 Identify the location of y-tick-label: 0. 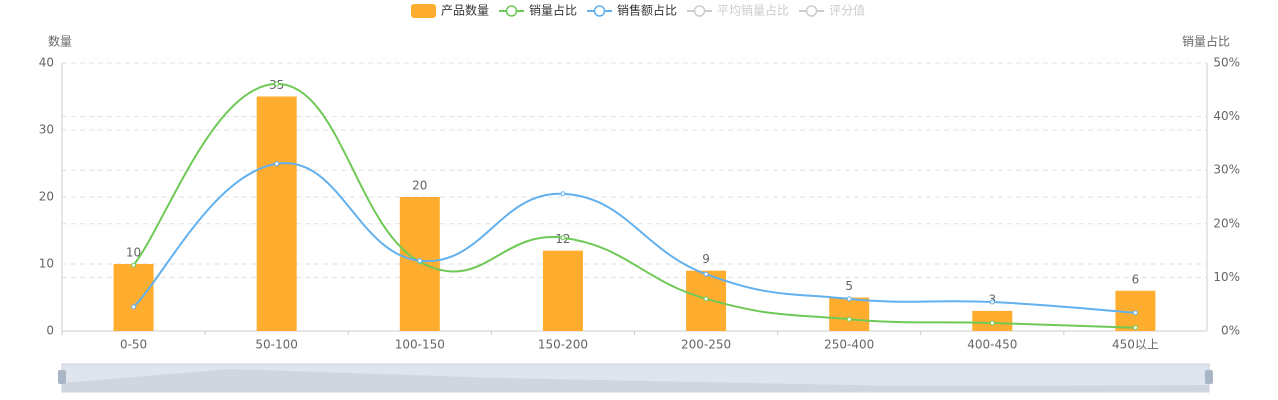
(50, 331).